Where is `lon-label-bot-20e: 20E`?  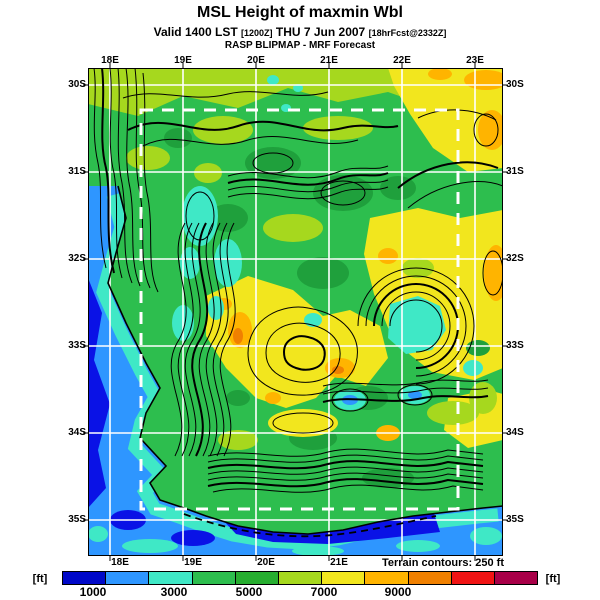 lon-label-bot-20e: 20E is located at coordinates (266, 562).